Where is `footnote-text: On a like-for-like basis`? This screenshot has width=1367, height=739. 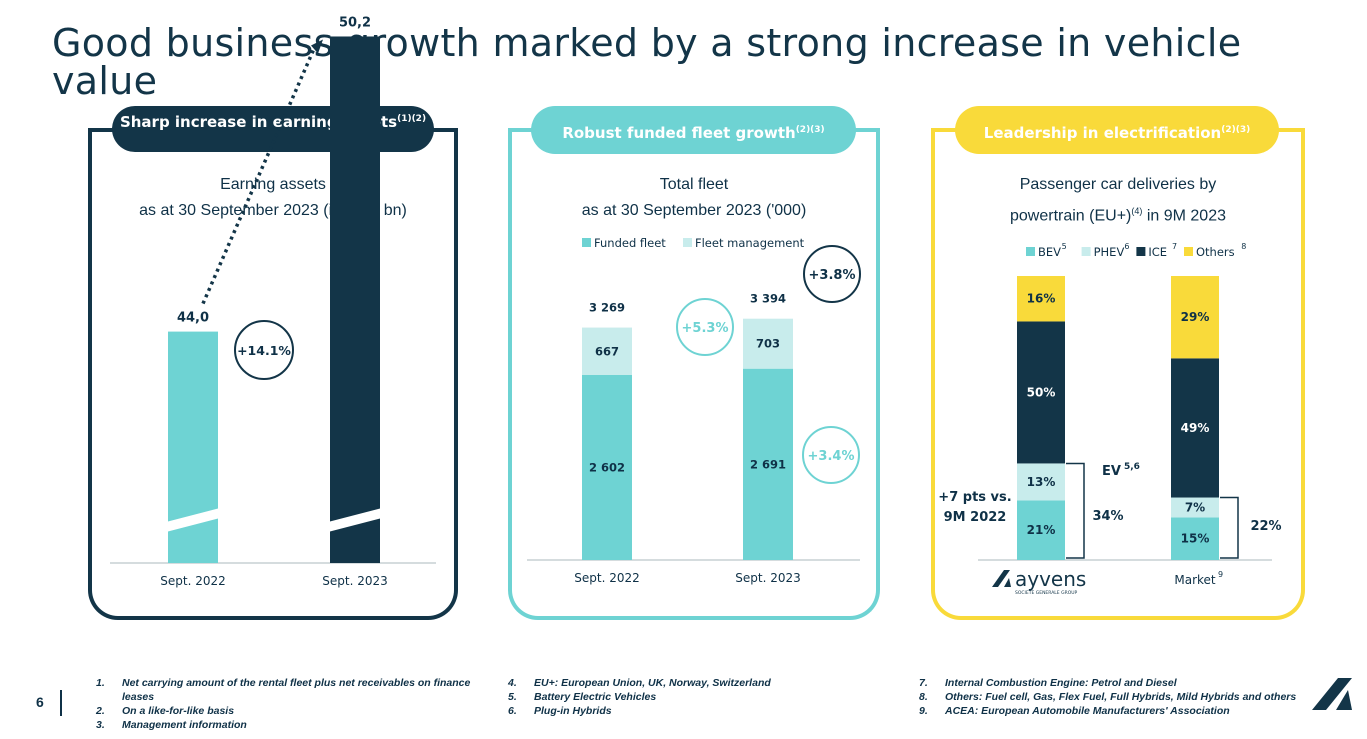 footnote-text: On a like-for-like basis is located at coordinates (178, 711).